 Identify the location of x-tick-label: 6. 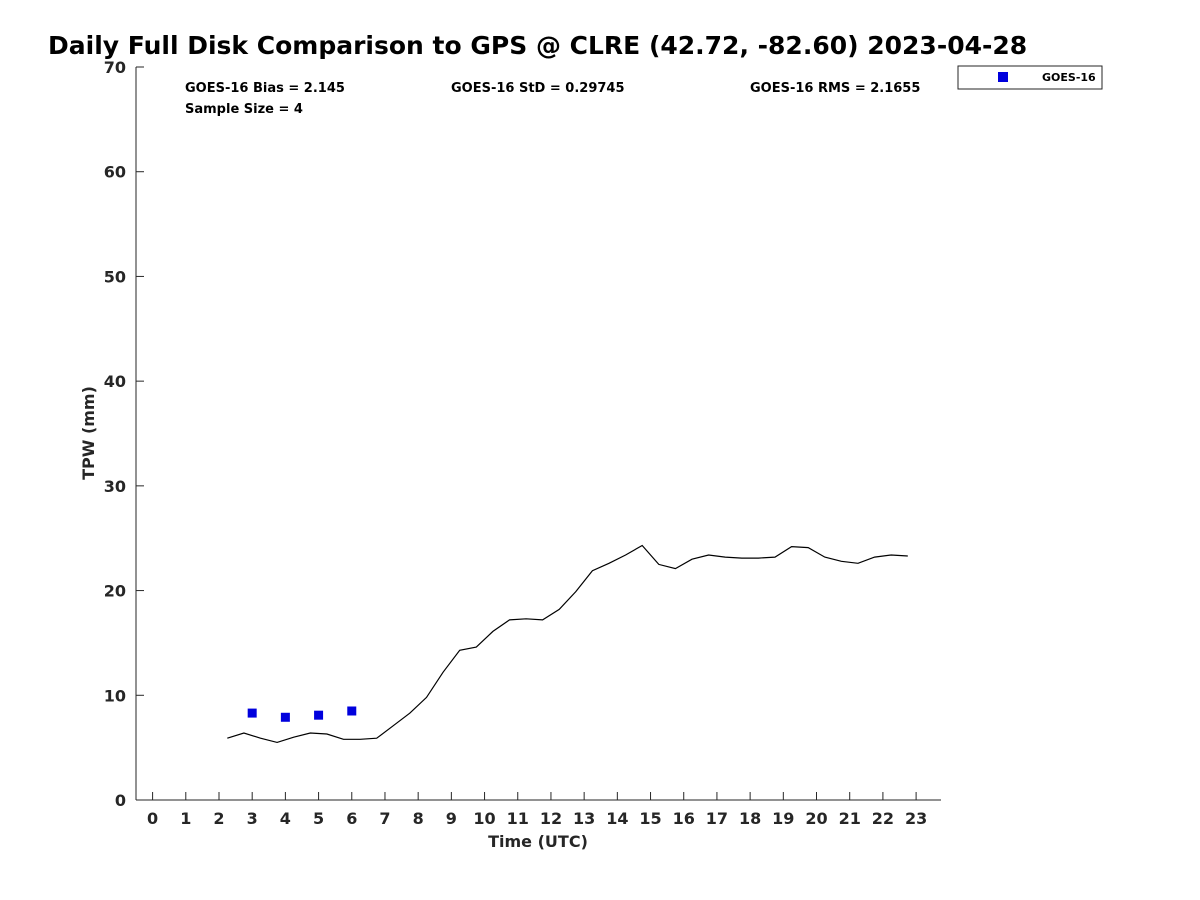
(351, 818).